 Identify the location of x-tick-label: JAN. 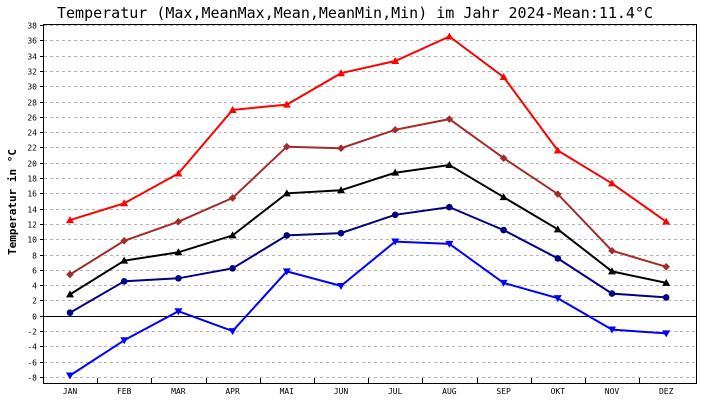
(70, 391).